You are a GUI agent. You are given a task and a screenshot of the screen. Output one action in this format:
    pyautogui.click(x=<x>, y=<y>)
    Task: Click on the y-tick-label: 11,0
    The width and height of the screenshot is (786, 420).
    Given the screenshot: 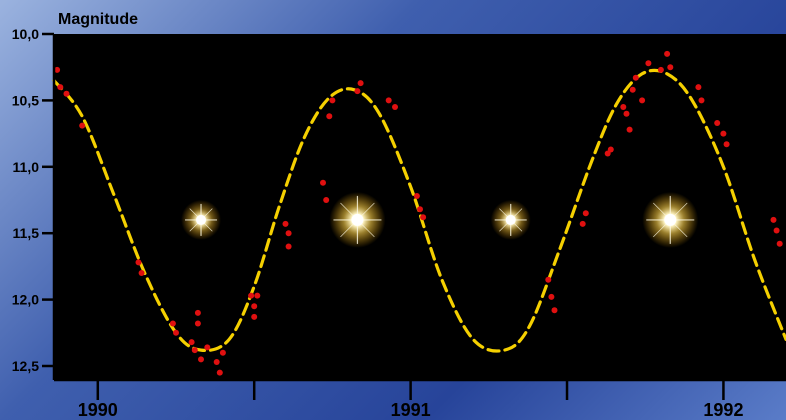 What is the action you would take?
    pyautogui.click(x=26, y=167)
    